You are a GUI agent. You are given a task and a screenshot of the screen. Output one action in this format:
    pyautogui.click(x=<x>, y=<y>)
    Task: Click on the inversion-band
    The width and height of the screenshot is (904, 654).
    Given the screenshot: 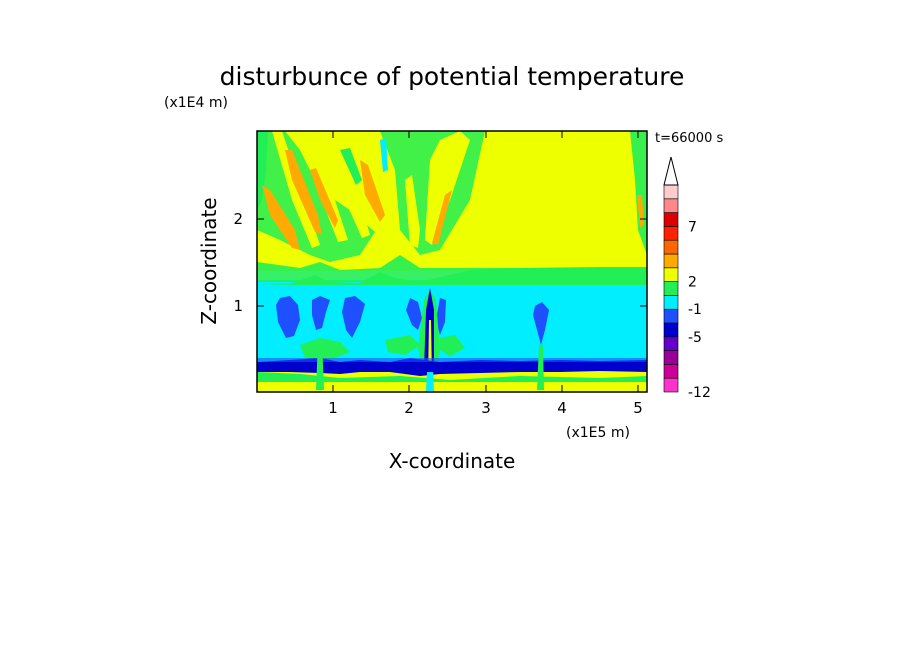 What is the action you would take?
    pyautogui.click(x=452, y=367)
    